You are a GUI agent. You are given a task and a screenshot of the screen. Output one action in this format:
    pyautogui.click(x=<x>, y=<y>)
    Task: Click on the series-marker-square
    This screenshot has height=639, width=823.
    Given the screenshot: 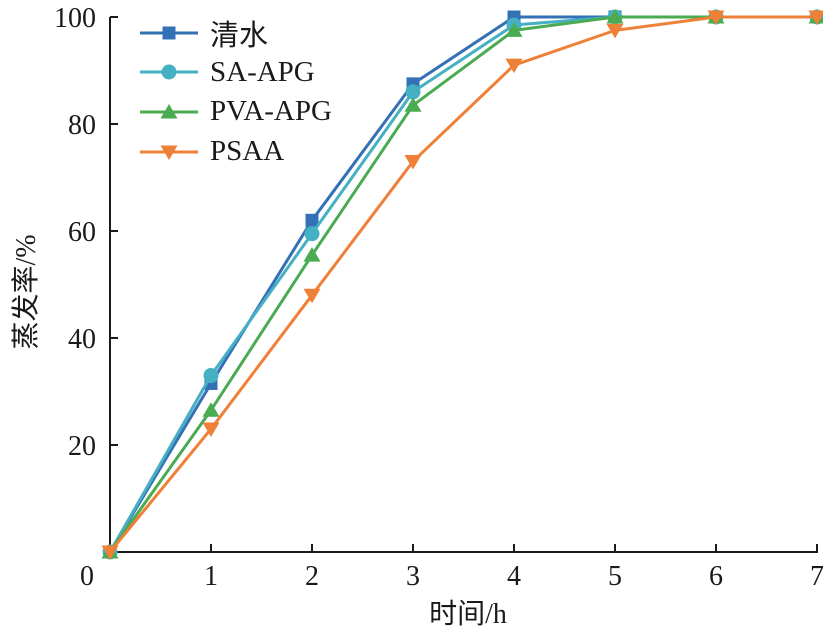 What is the action you would take?
    pyautogui.click(x=312, y=220)
    